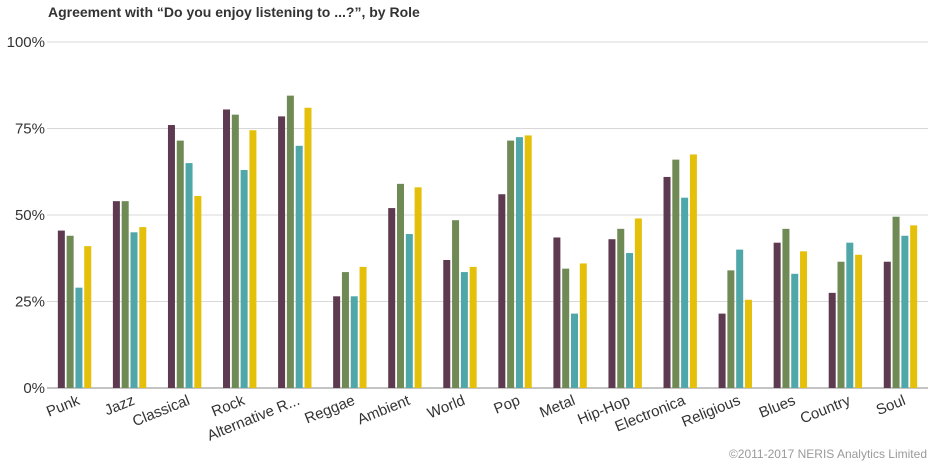 The image size is (933, 467). I want to click on x-tick-label: Classical, so click(161, 411).